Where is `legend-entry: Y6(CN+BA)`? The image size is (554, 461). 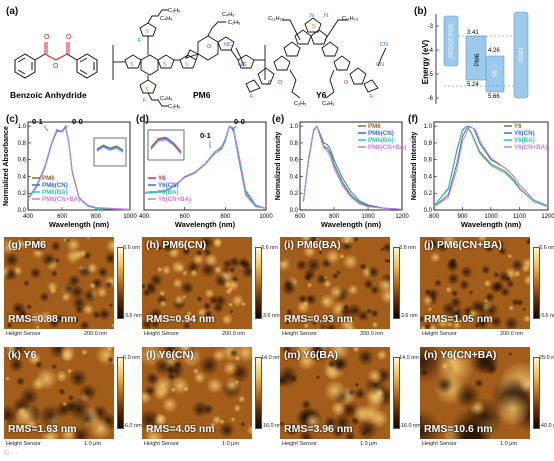 legend-entry: Y6(CN+BA) is located at coordinates (174, 199).